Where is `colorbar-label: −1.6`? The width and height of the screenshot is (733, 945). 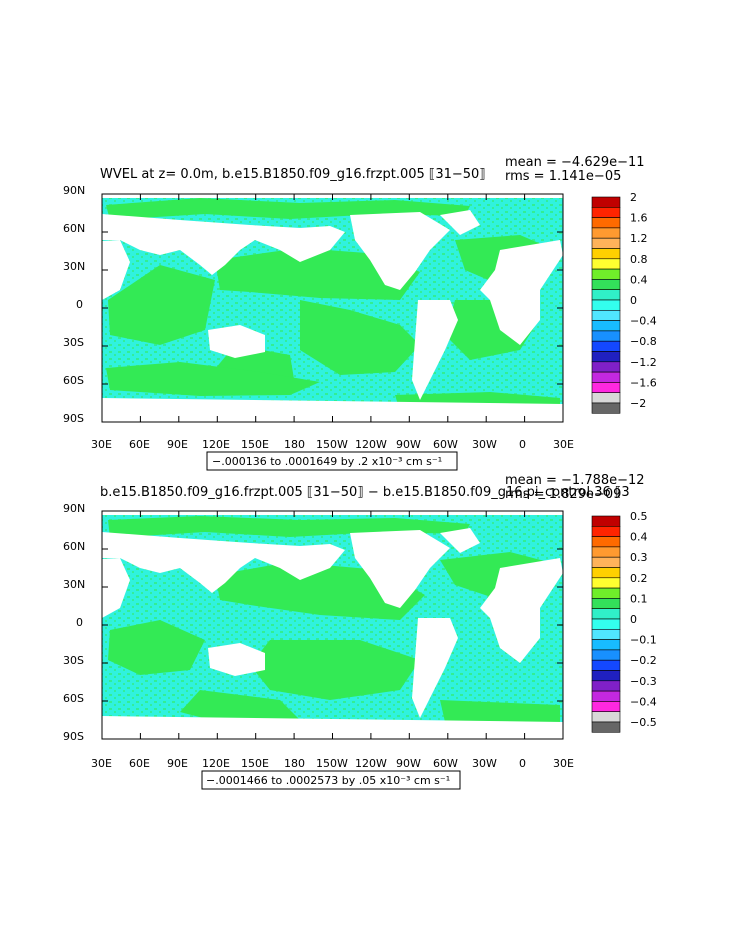
colorbar-label: −1.6 is located at coordinates (643, 382).